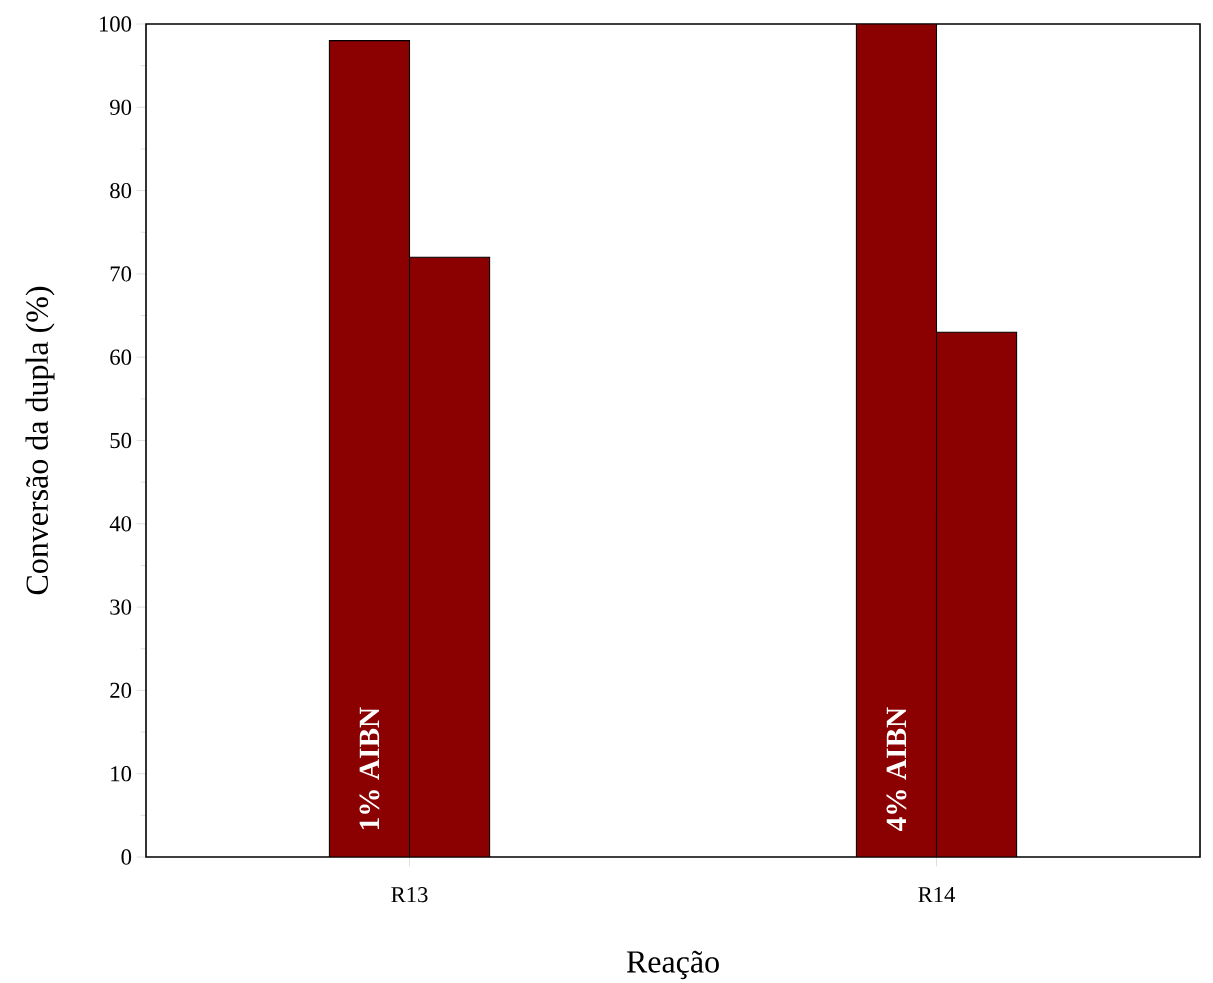  What do you see at coordinates (121, 274) in the screenshot?
I see `y-tick-label: 70` at bounding box center [121, 274].